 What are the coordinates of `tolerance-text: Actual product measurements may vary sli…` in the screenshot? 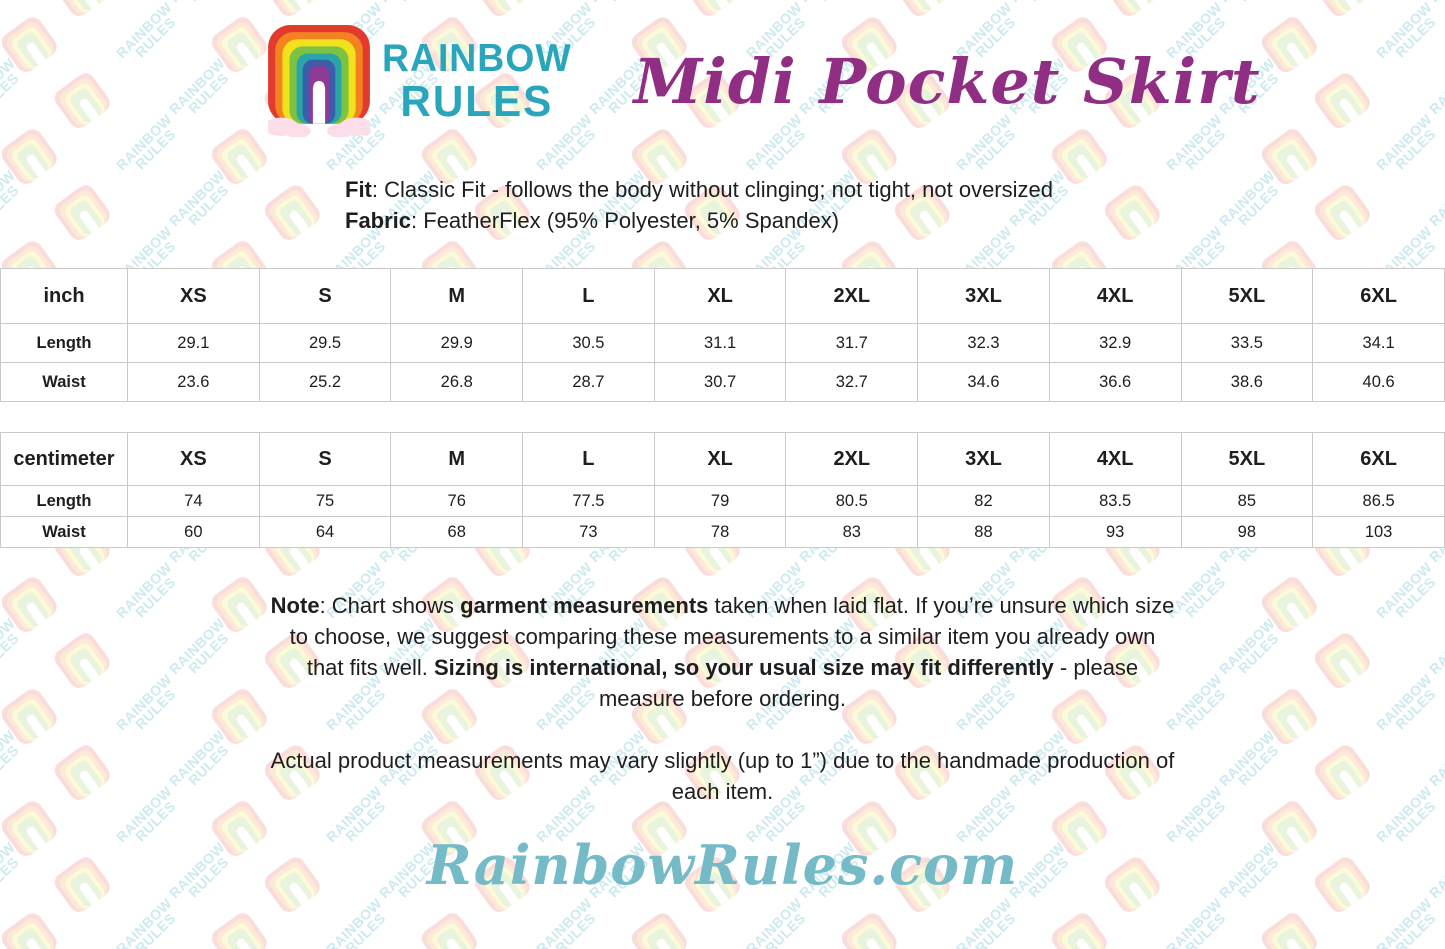 It's located at (722, 776).